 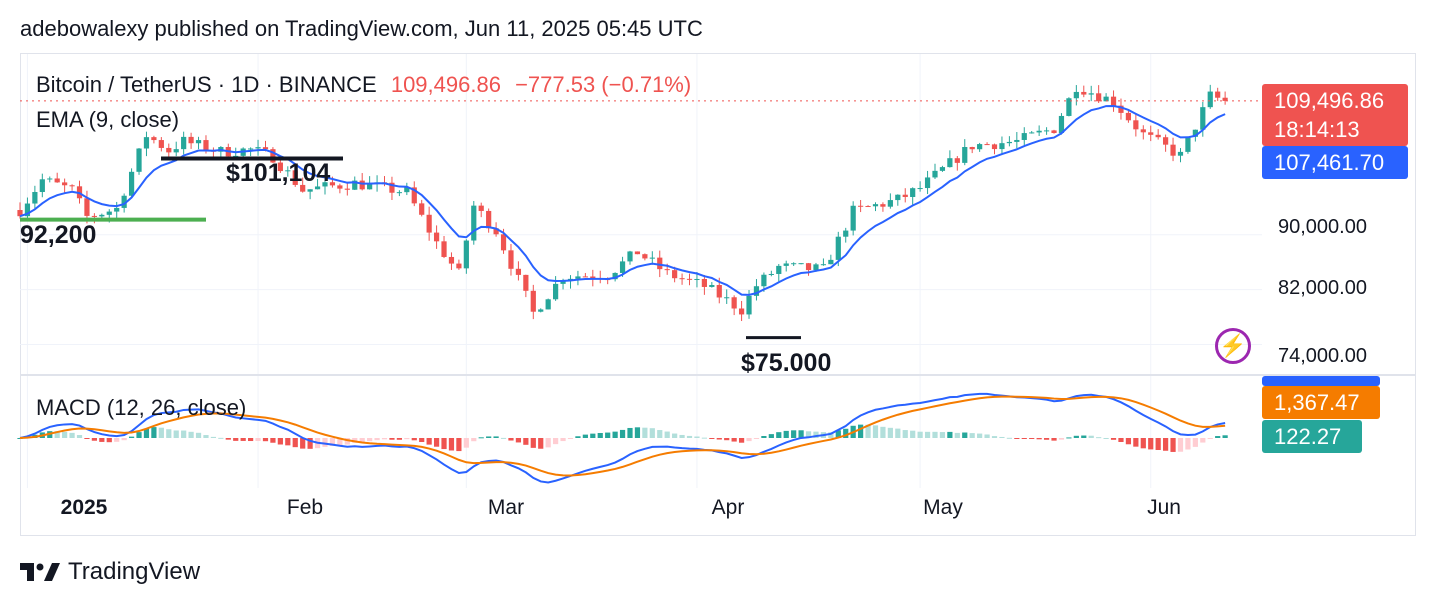 I want to click on ema-legend: EMA (9, close), so click(x=108, y=119).